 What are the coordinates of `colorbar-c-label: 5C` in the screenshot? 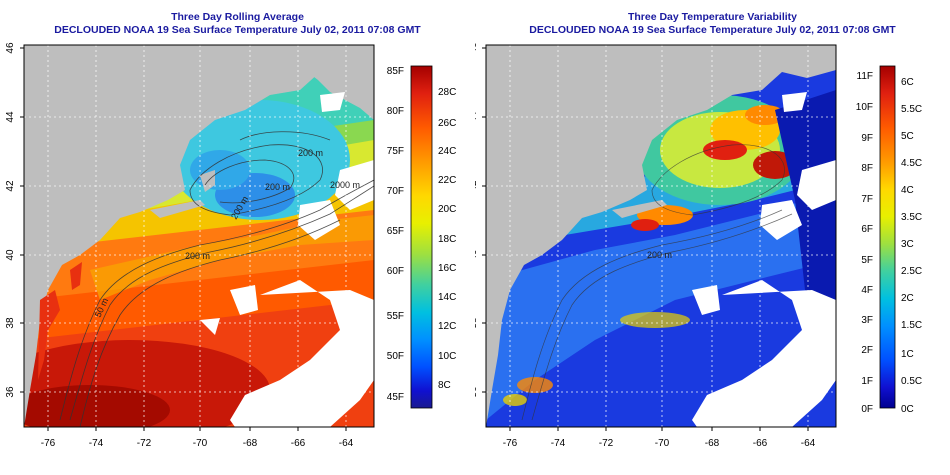 It's located at (907, 136).